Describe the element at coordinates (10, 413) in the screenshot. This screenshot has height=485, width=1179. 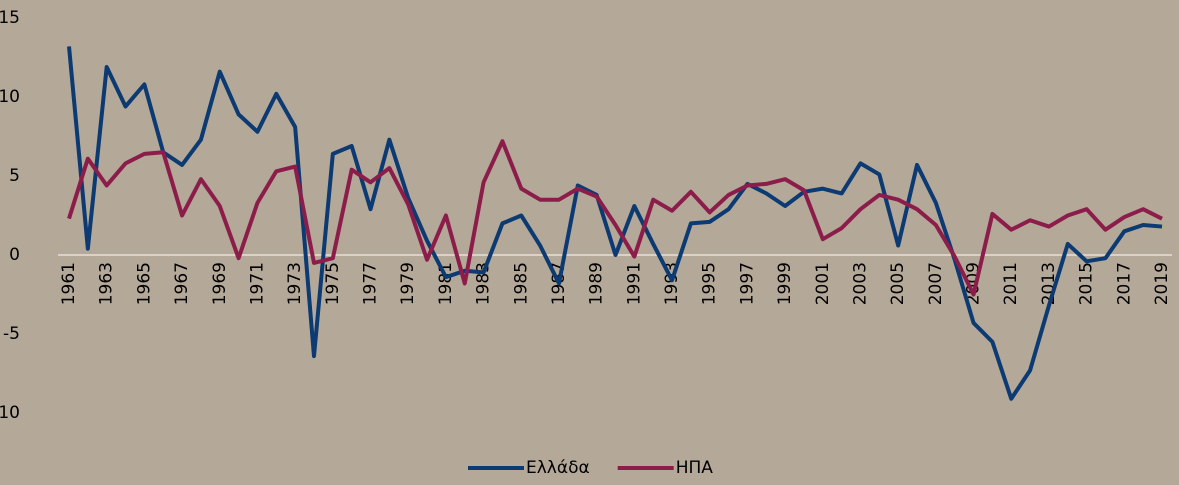
I see `y-tick-label: -10` at that location.